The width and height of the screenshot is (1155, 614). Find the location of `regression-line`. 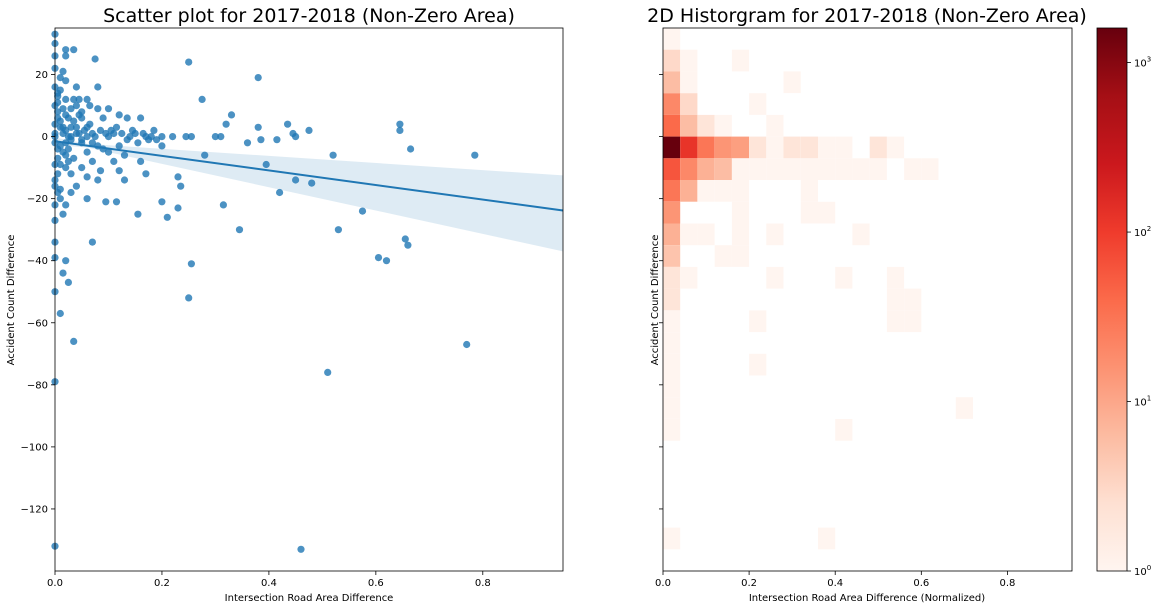

regression-line is located at coordinates (309, 176).